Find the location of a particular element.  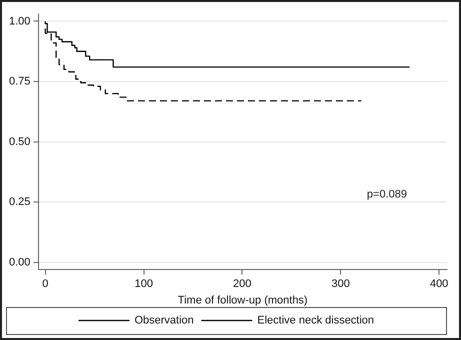

y-tick-label: 0.25 is located at coordinates (19, 202).